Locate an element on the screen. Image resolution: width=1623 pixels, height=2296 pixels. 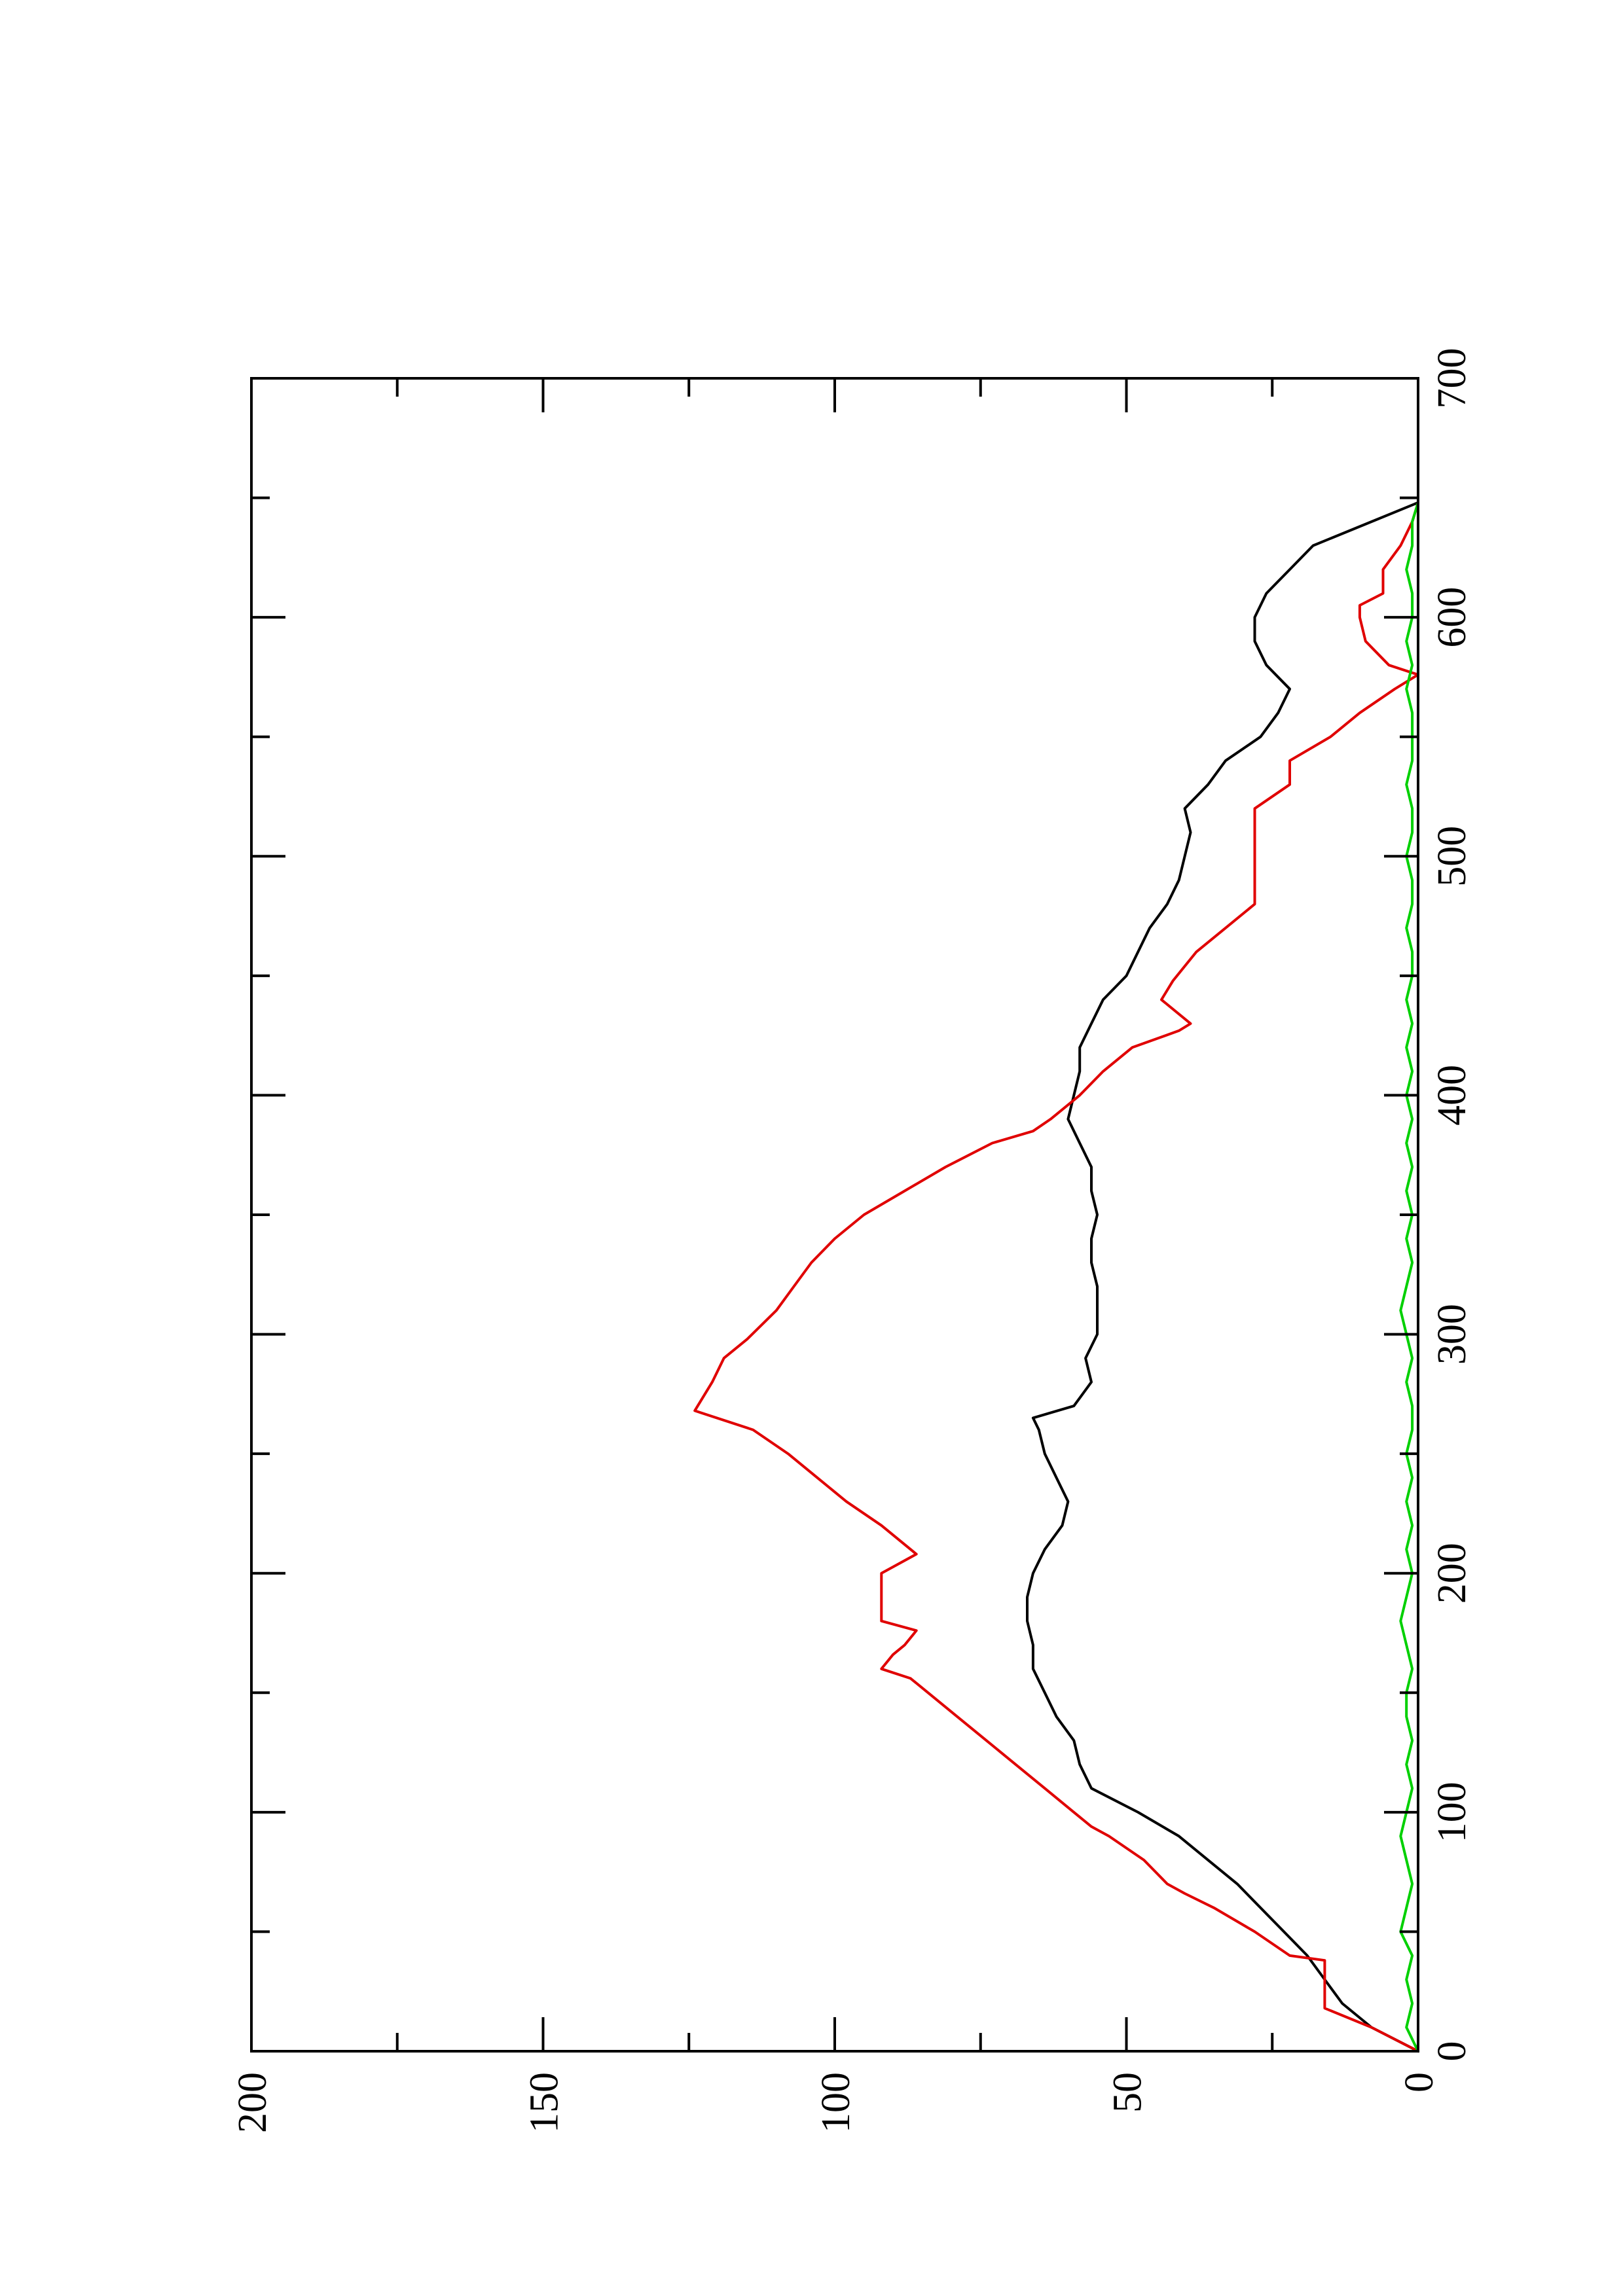
x-tick-label: 500 is located at coordinates (1452, 856).